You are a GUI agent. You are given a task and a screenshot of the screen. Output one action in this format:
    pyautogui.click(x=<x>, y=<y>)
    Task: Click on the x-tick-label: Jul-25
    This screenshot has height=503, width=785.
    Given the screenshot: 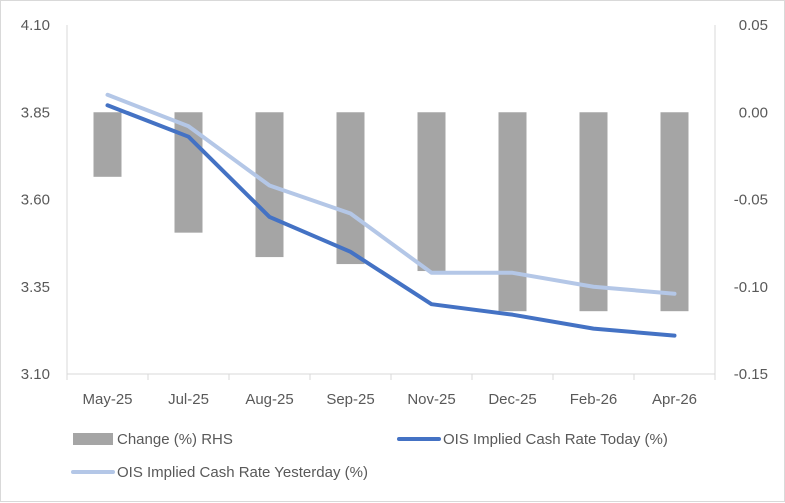 What is the action you would take?
    pyautogui.click(x=188, y=399)
    